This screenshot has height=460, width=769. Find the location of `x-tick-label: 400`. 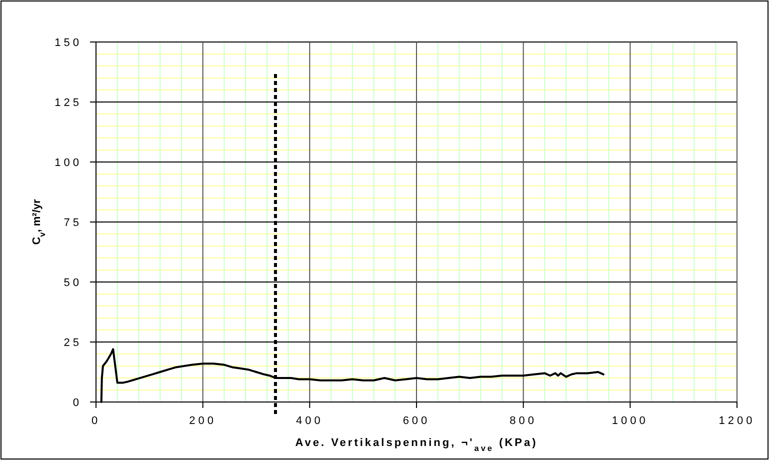

x-tick-label: 400 is located at coordinates (310, 421).